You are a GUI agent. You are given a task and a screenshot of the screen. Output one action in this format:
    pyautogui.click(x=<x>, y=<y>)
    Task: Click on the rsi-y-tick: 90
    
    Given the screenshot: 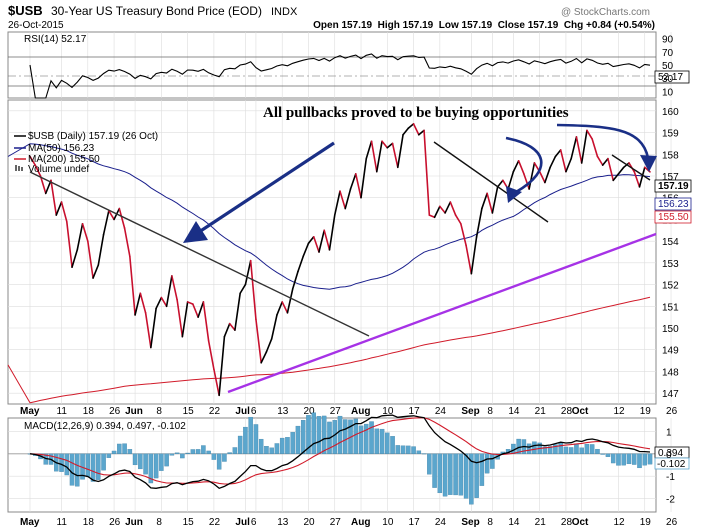 What is the action you would take?
    pyautogui.click(x=668, y=40)
    